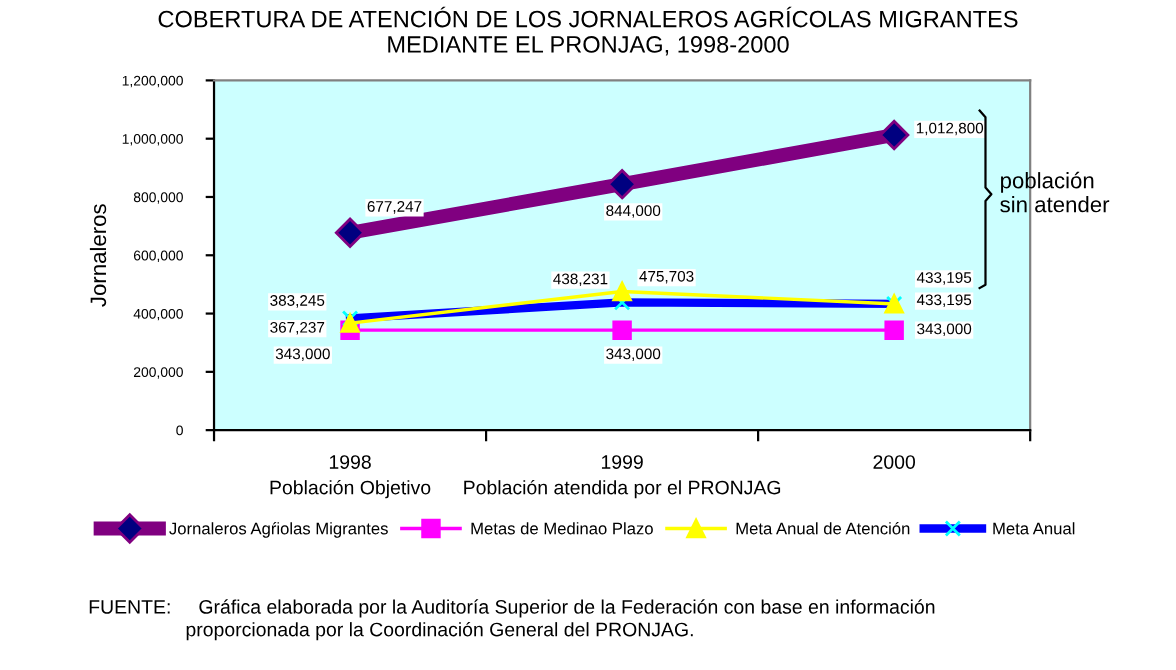 The height and width of the screenshot is (670, 1176). What do you see at coordinates (894, 462) in the screenshot?
I see `x-tick-label: 2000` at bounding box center [894, 462].